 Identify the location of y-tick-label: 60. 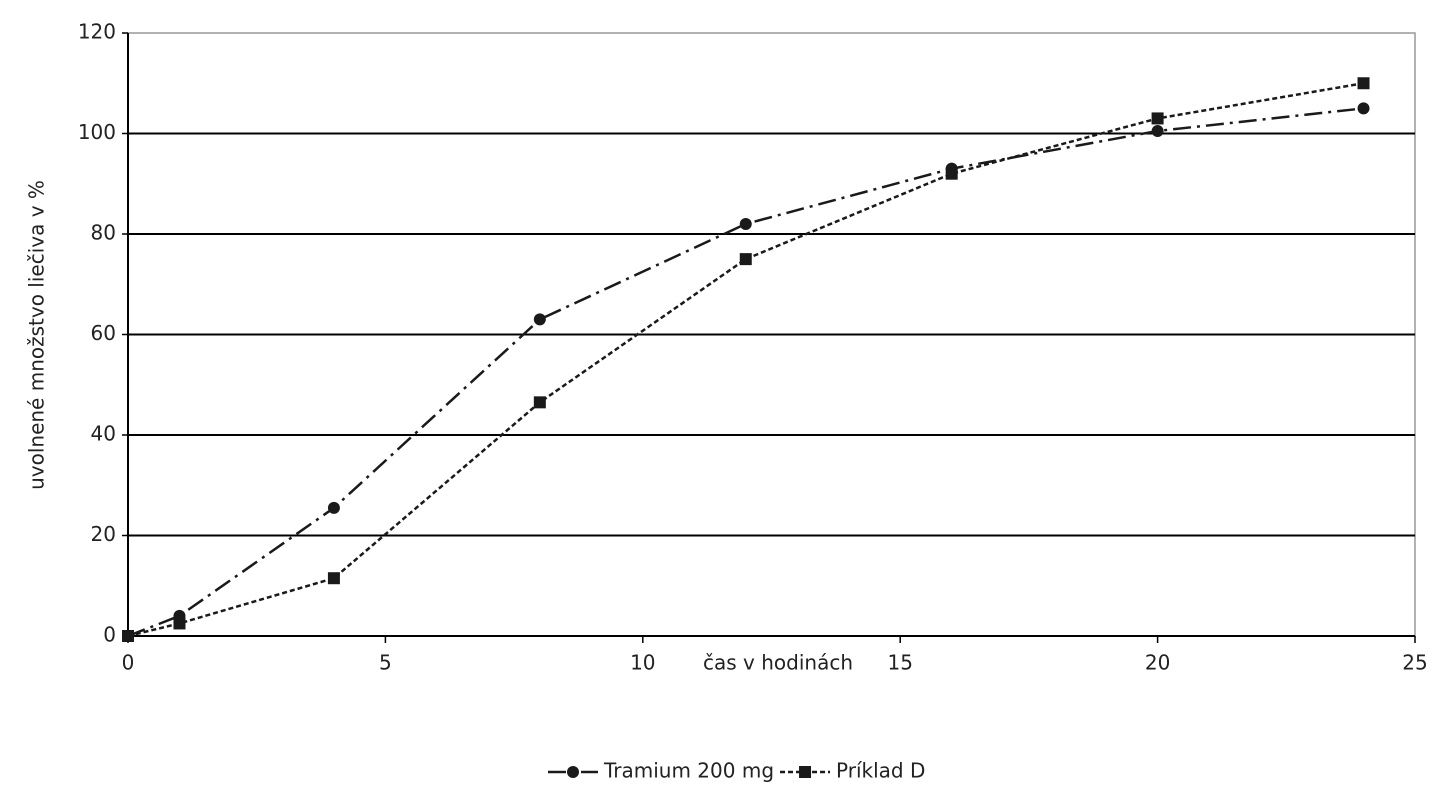
(103, 333).